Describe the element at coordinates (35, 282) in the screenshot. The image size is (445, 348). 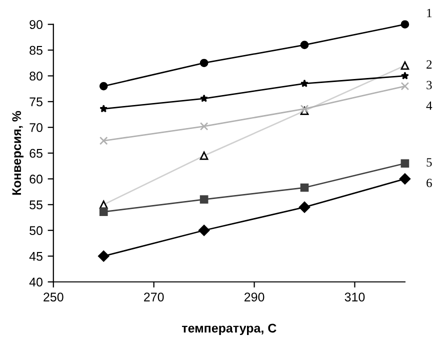
I see `y-tick-label: 40` at that location.